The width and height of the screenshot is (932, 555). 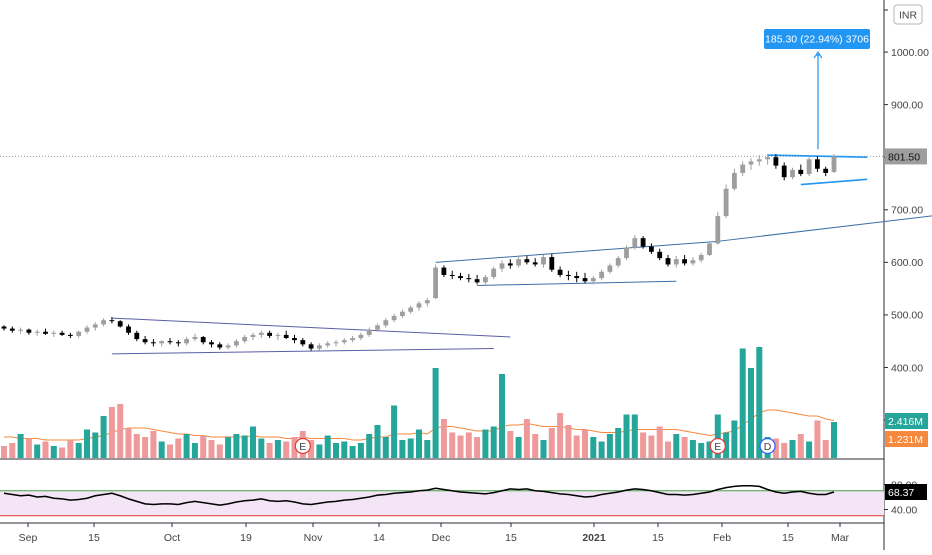 What do you see at coordinates (906, 492) in the screenshot?
I see `rsi-value-tag` at bounding box center [906, 492].